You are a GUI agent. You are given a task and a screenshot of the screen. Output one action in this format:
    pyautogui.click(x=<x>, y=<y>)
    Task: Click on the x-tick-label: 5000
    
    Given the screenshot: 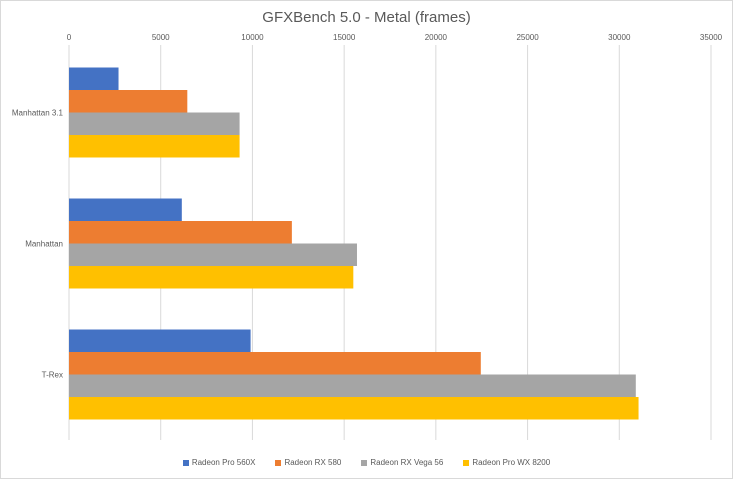 What is the action you would take?
    pyautogui.click(x=161, y=37)
    